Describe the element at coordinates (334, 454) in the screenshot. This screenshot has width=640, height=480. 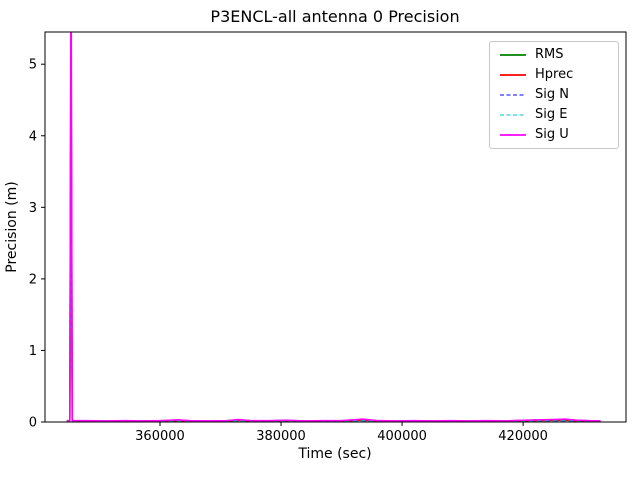
I see `x-axis-label: Time (sec)` at that location.